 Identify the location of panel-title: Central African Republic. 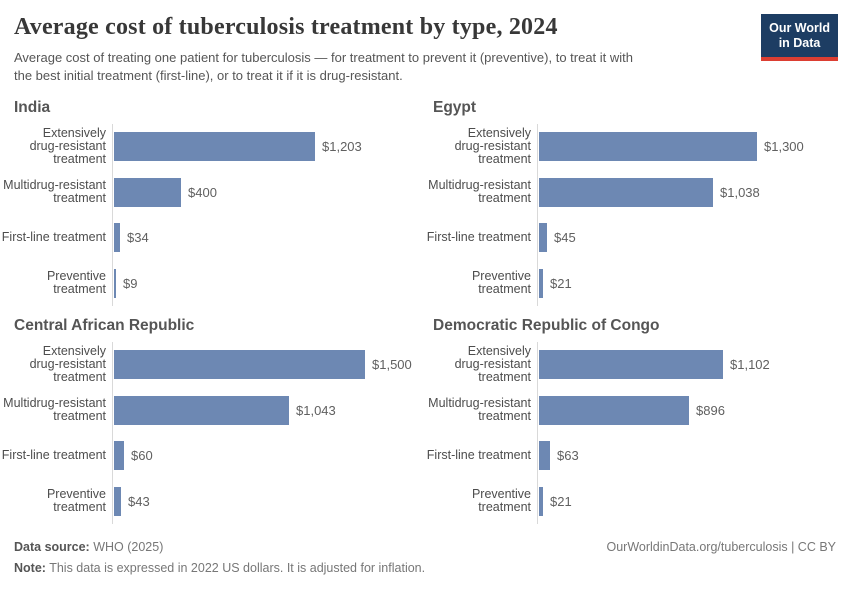
(104, 325).